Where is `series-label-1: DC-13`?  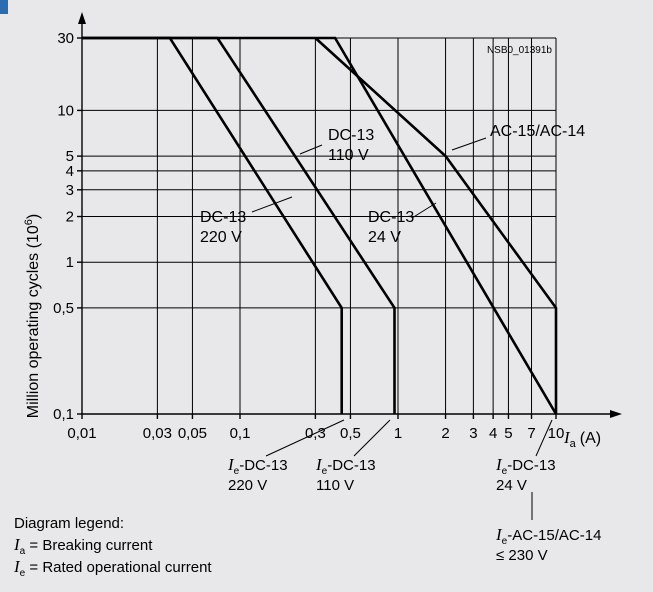
series-label-1: DC-13 is located at coordinates (351, 135).